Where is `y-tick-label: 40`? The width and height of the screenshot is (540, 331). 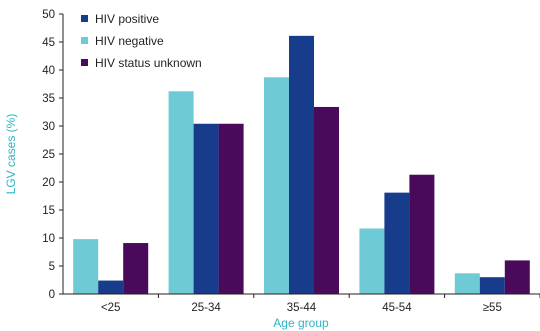 y-tick-label: 40 is located at coordinates (48, 71).